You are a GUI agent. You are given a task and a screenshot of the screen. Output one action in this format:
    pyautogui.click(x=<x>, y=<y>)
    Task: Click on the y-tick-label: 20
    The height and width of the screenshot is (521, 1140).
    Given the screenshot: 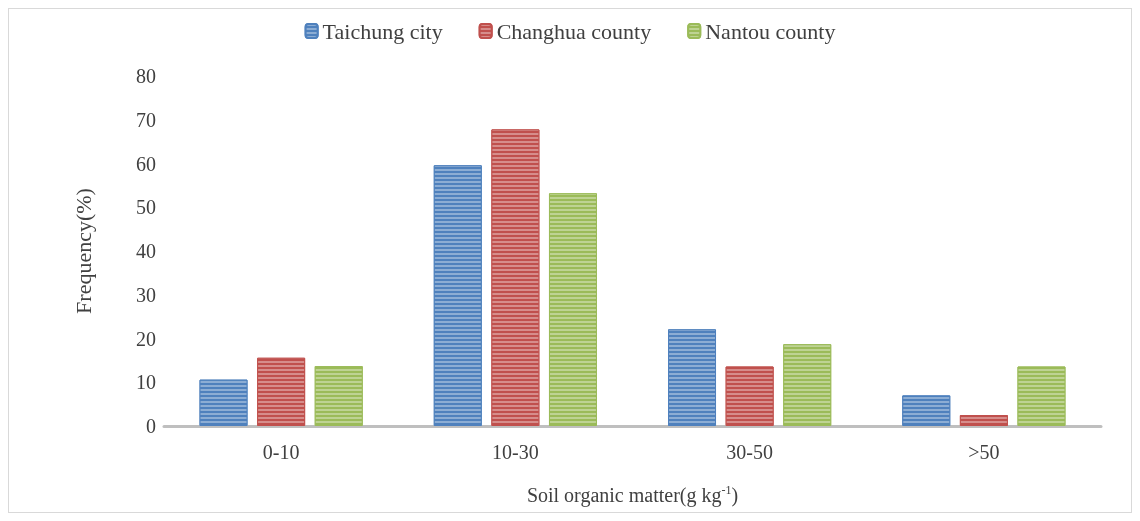 What is the action you would take?
    pyautogui.click(x=146, y=338)
    